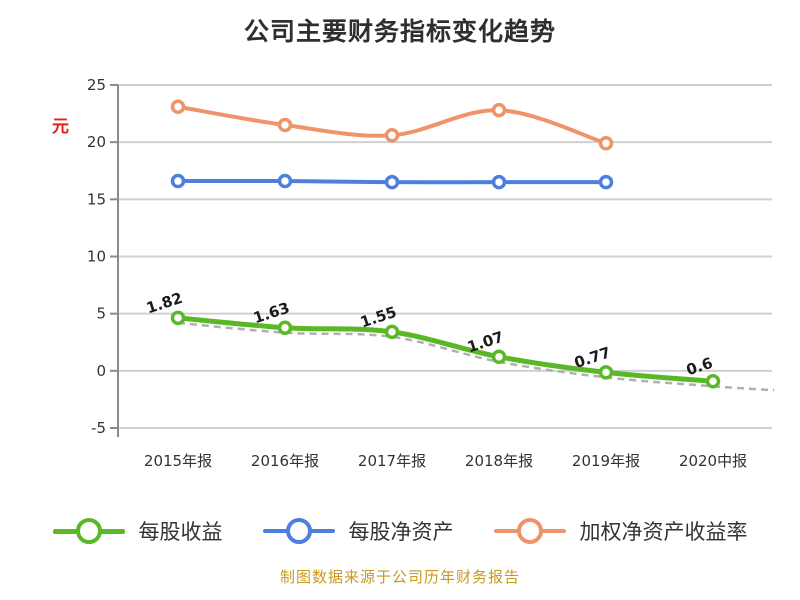 This screenshot has width=800, height=600. I want to click on svg-text: 2015年报, so click(178, 461).